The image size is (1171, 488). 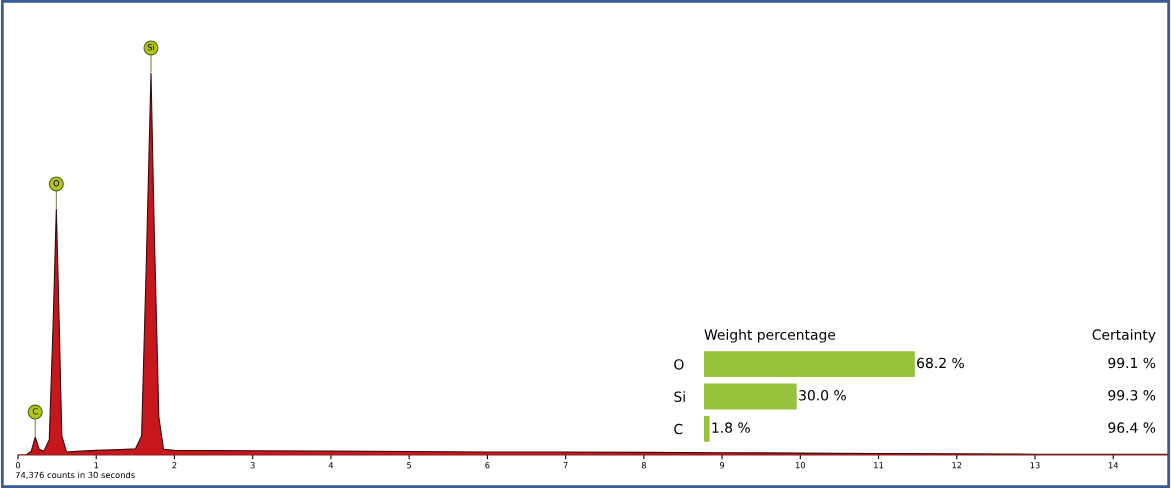 I want to click on annotation: O, so click(x=56, y=183).